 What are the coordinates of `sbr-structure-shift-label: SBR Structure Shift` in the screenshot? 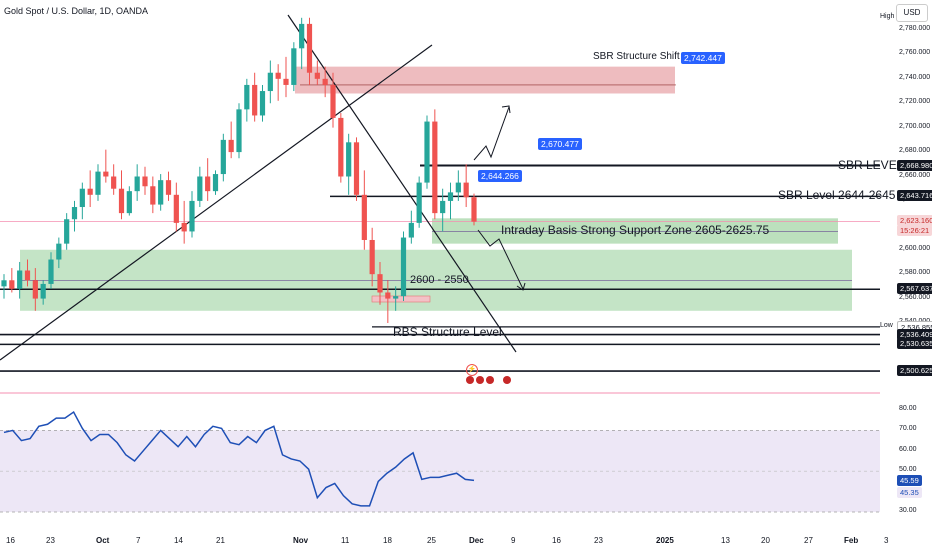 It's located at (636, 56).